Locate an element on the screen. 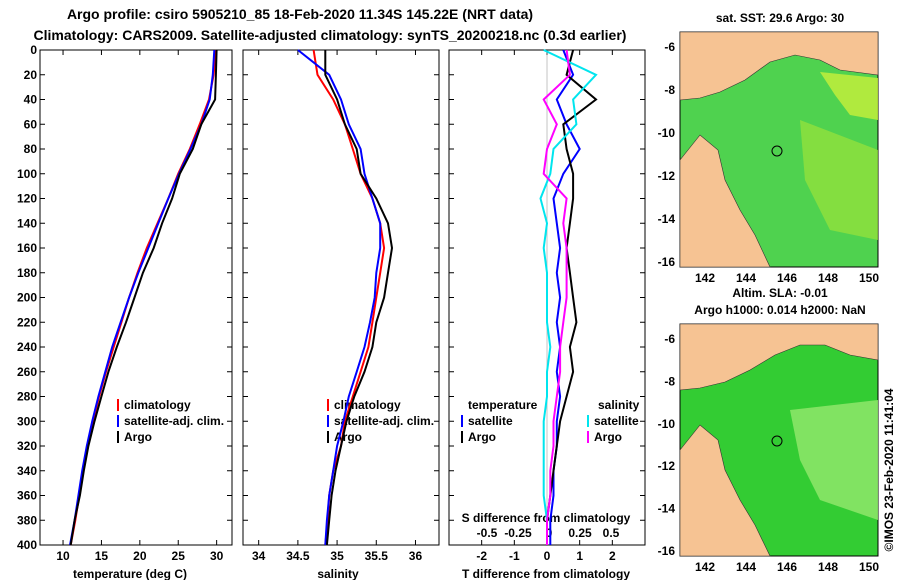  y-tick-label: 180 is located at coordinates (27, 273).